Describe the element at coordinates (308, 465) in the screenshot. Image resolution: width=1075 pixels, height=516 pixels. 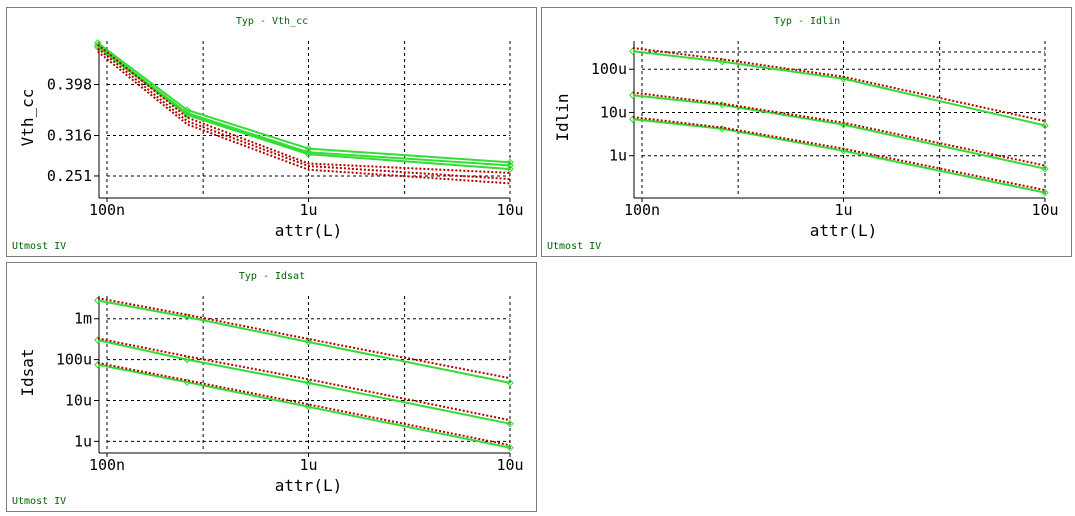
I see `idsat-xtick-label: 1u` at that location.